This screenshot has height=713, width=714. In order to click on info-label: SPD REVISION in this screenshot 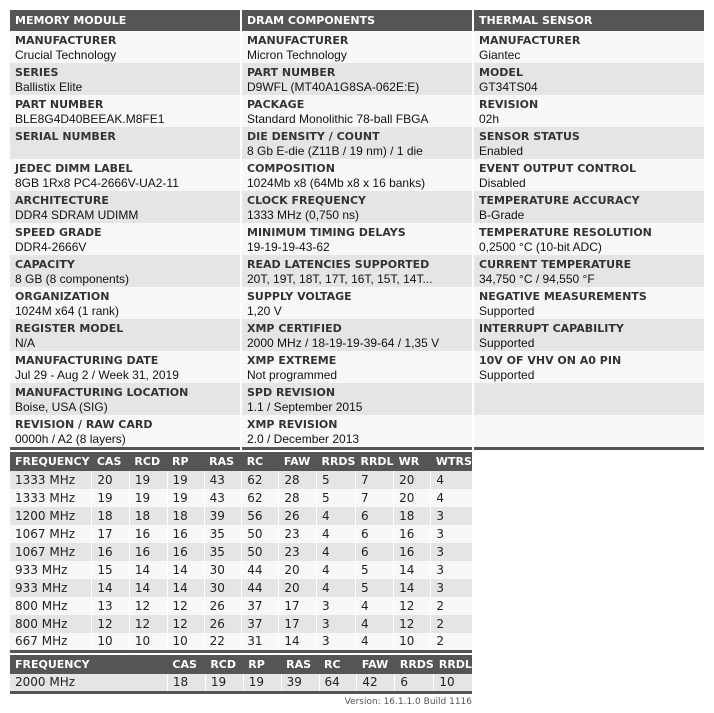, I will do `click(291, 392)`.